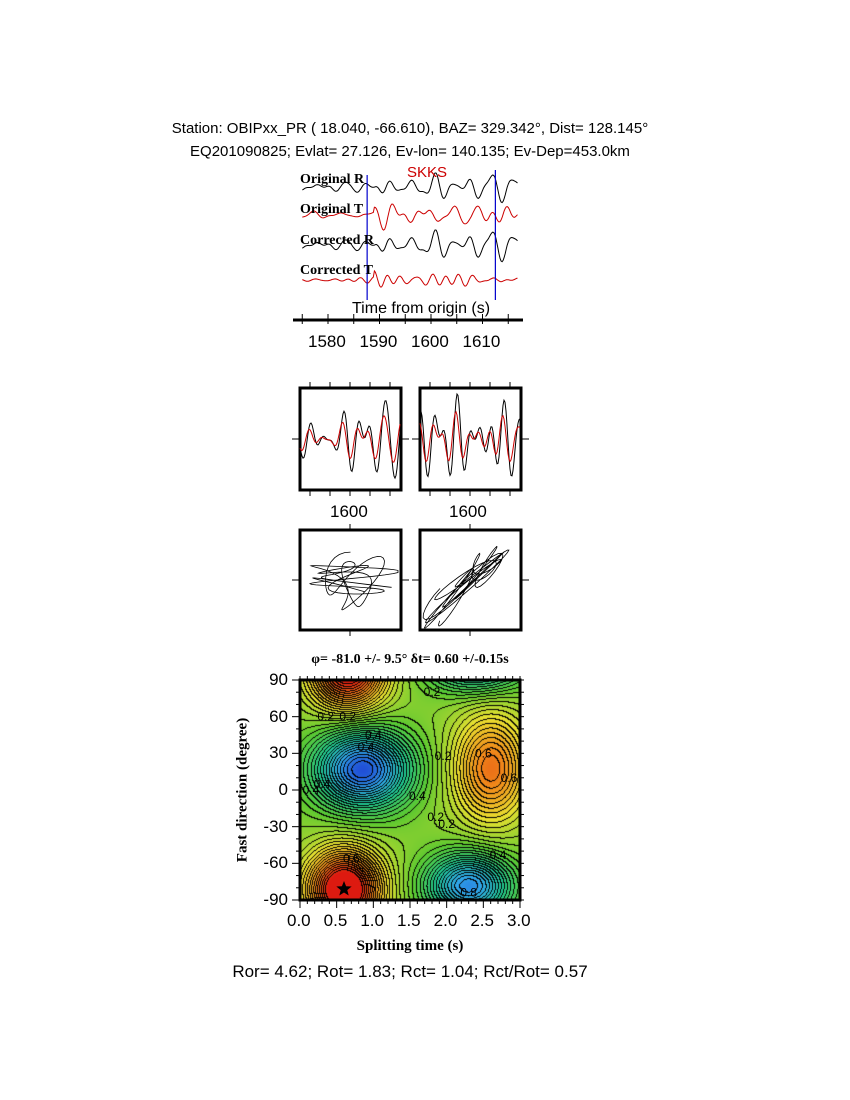 The width and height of the screenshot is (850, 1100). Describe the element at coordinates (372, 920) in the screenshot. I see `grid-x-tick-label: 1.0` at that location.